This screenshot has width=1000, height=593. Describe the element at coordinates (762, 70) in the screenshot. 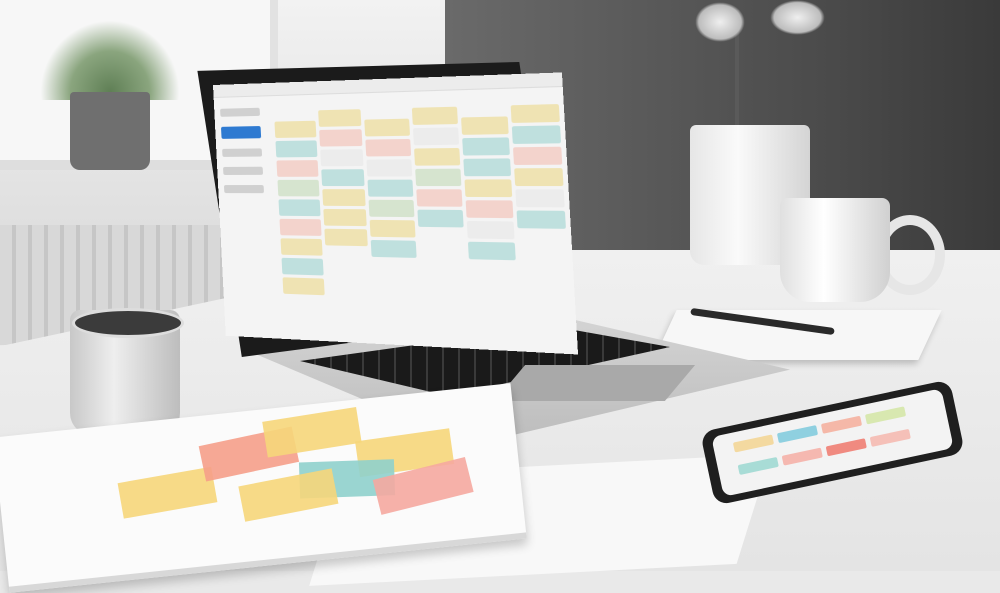

I see `flower-stems` at that location.